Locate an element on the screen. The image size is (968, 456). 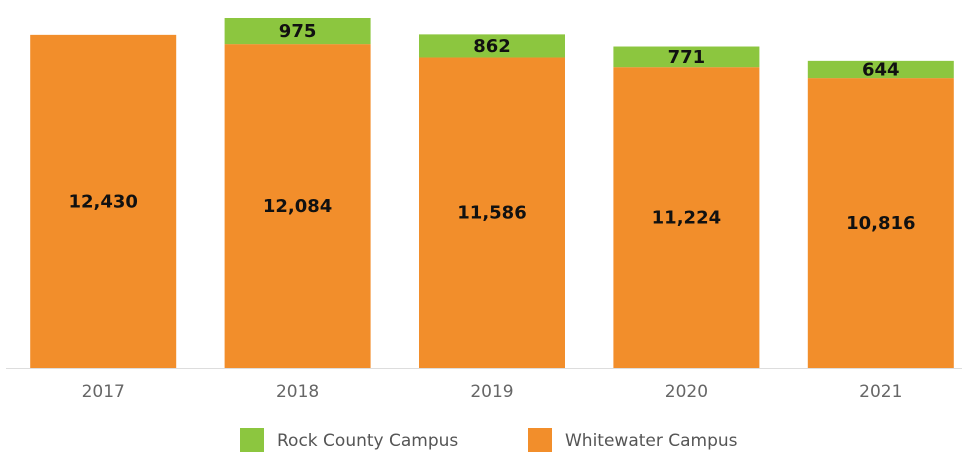
data-label: 862 is located at coordinates (492, 46).